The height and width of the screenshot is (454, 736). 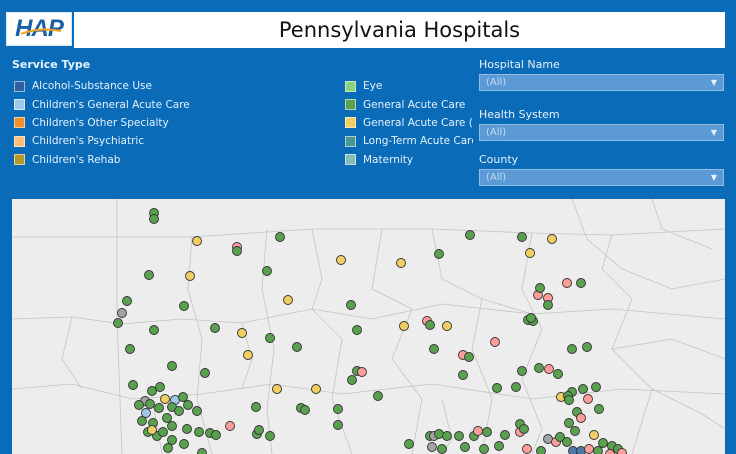 I want to click on legend-item: Children's General Acute Care, so click(x=164, y=104).